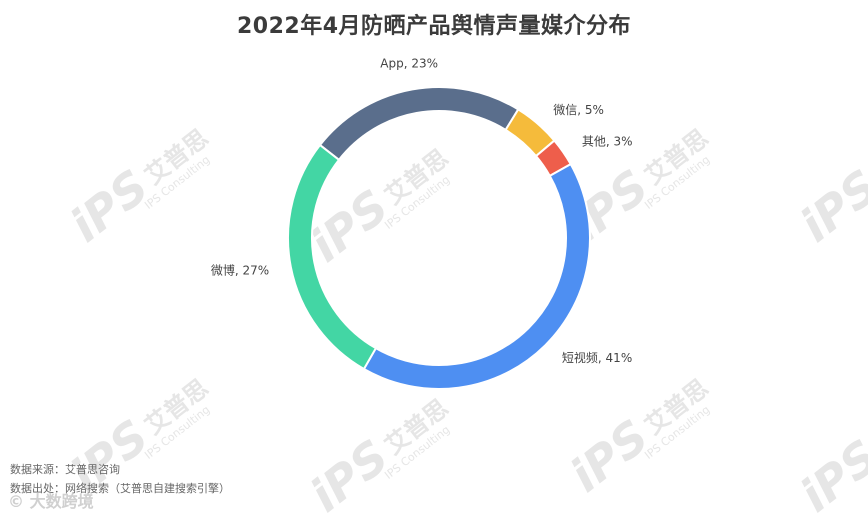 The height and width of the screenshot is (525, 868). Describe the element at coordinates (65, 469) in the screenshot. I see `footer-source: 数据来源：艾普思咨询` at that location.